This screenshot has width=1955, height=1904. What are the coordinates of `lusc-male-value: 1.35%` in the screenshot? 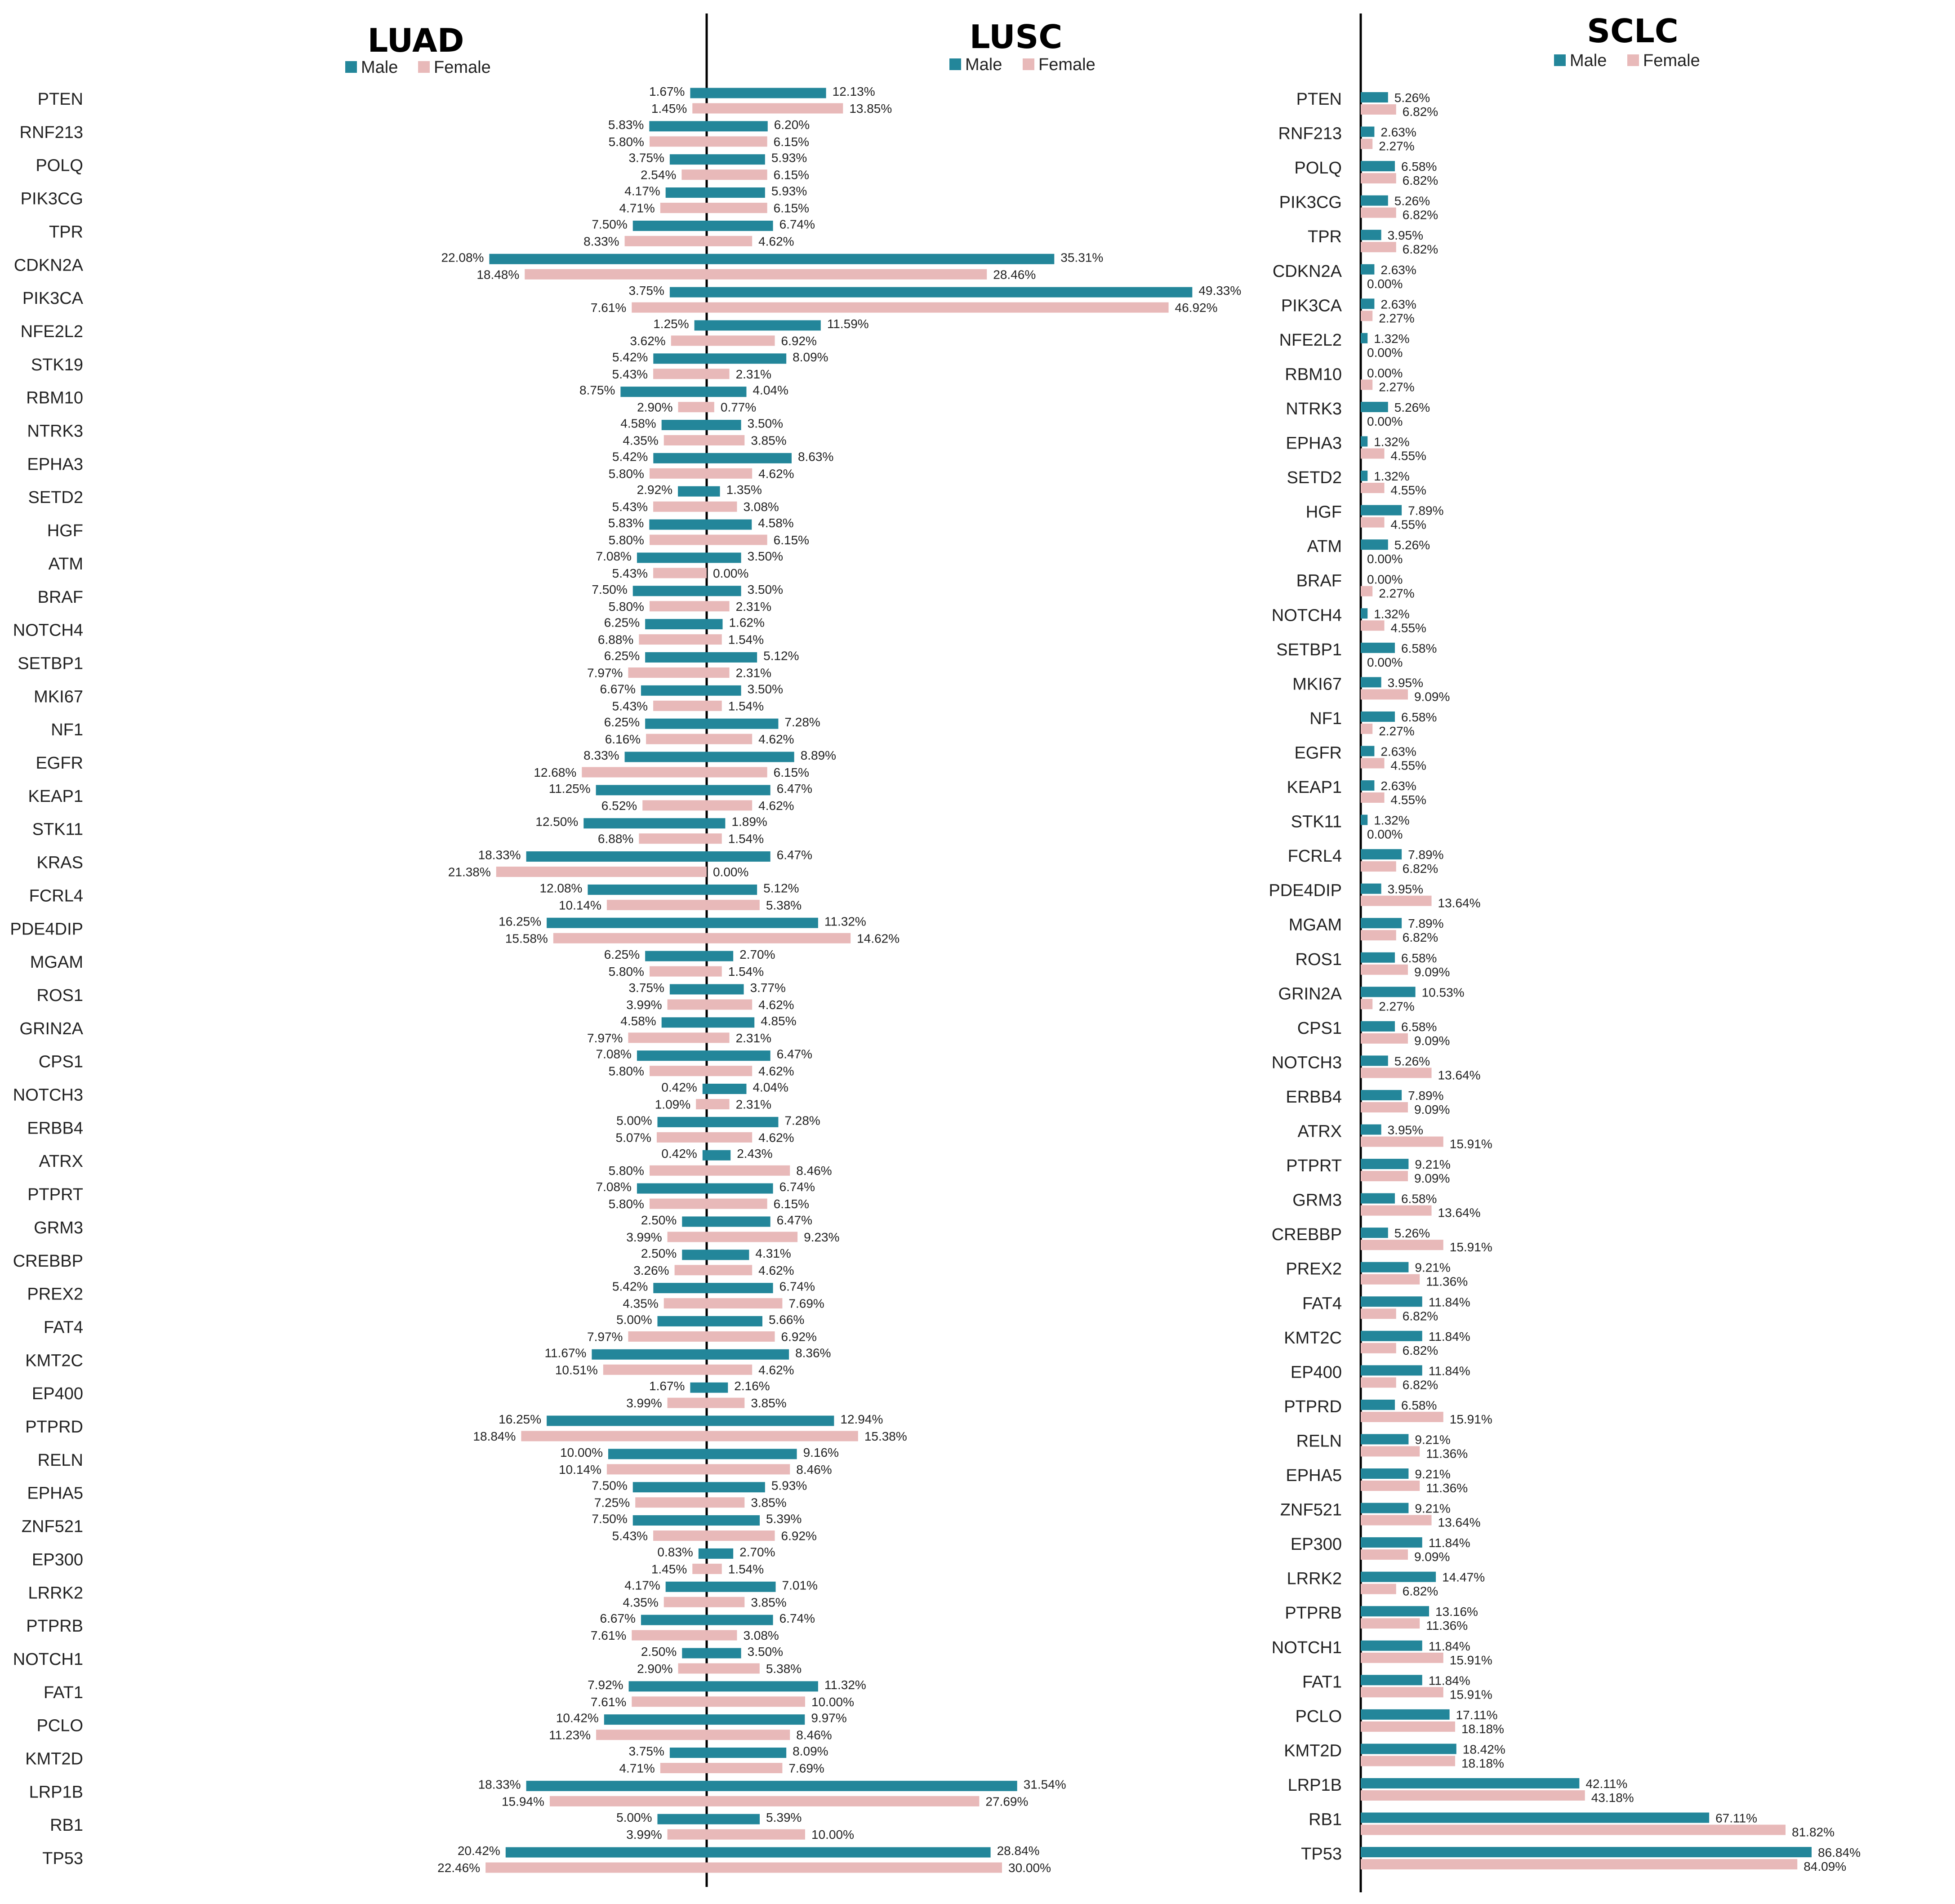 It's located at (744, 490).